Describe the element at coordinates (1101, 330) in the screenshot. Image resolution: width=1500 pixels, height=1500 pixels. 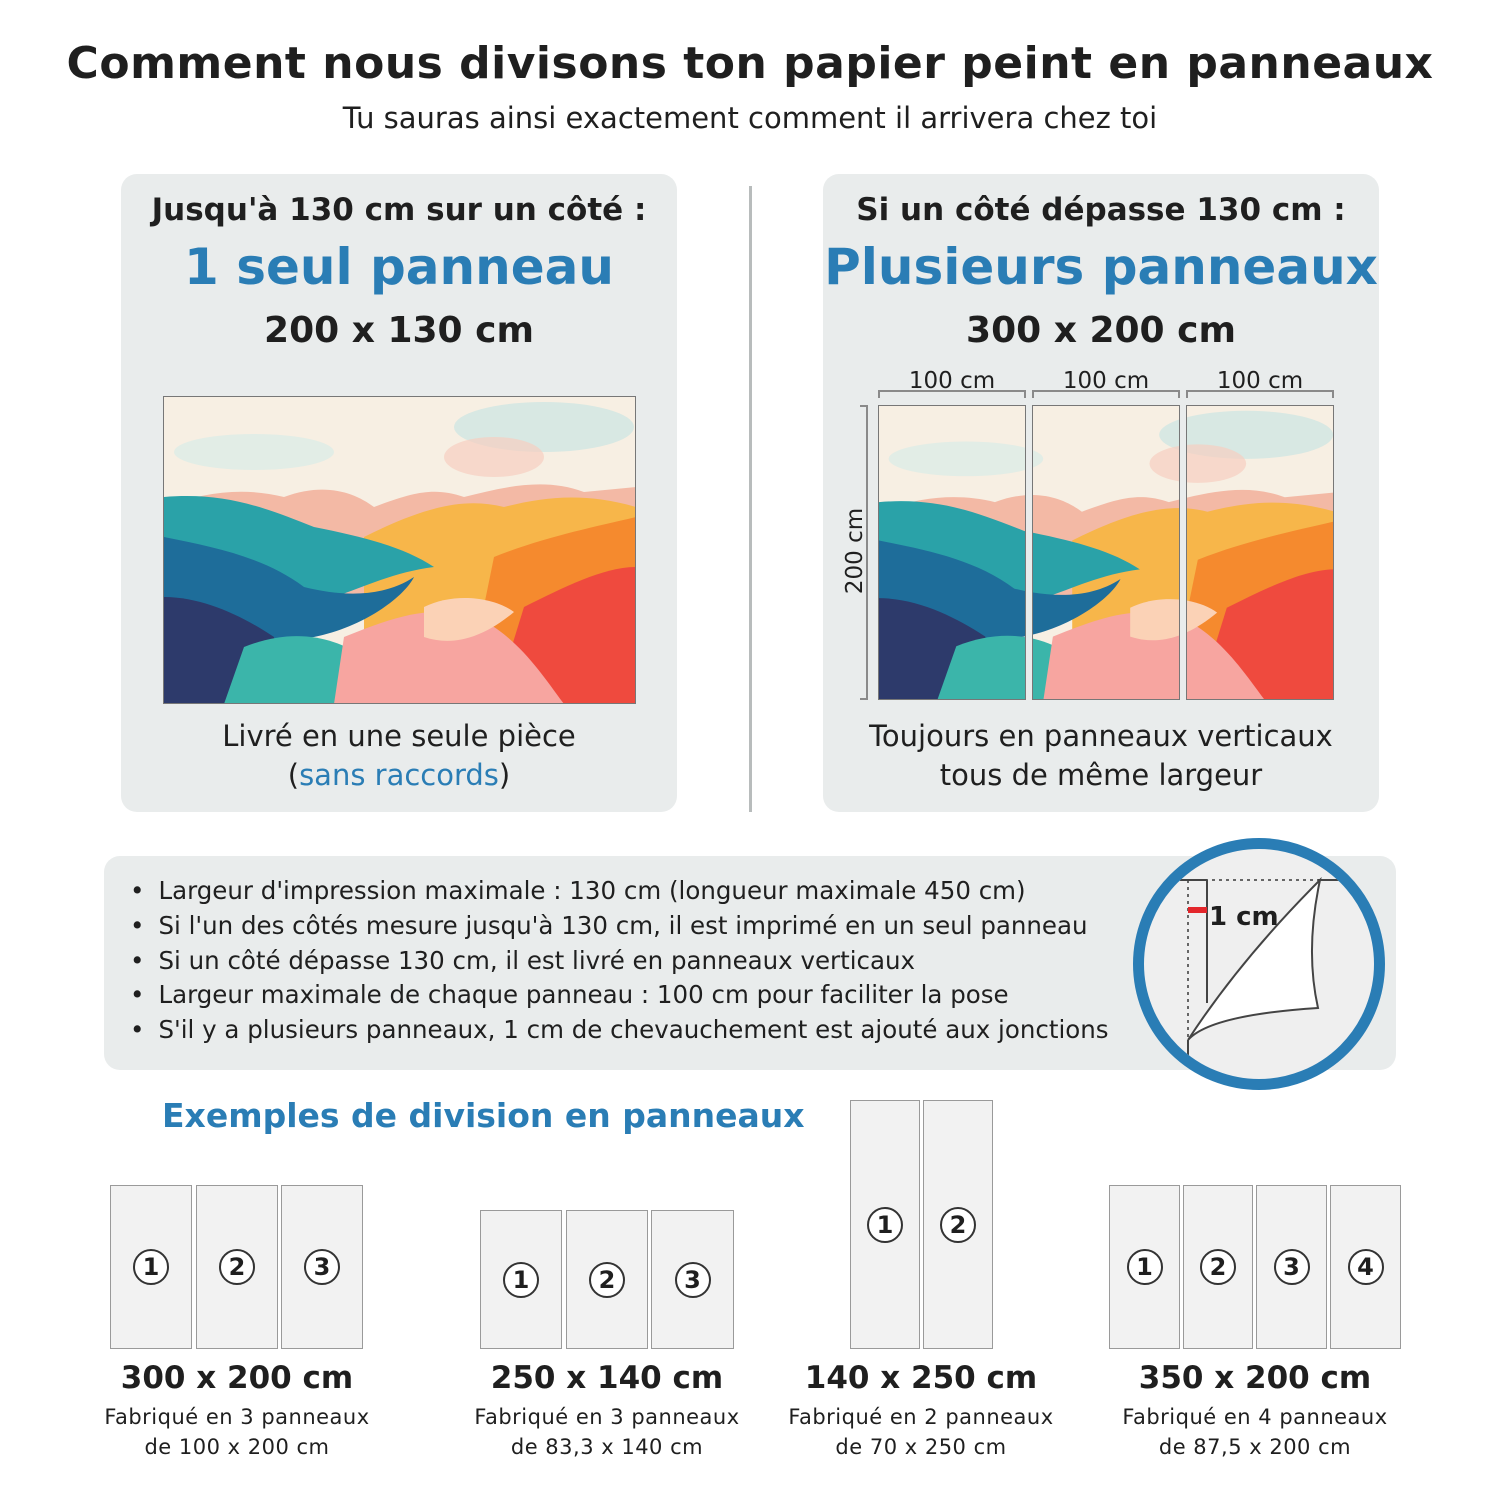
I see `multi-size: 300 x 200 cm` at that location.